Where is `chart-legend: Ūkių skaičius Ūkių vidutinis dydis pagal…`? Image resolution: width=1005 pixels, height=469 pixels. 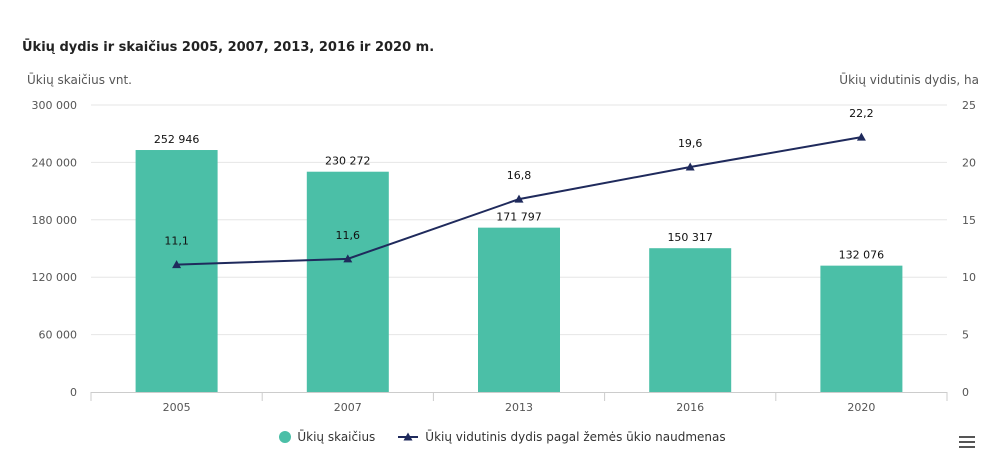 chart-legend: Ūkių skaičius Ūkių vidutinis dydis pagal… is located at coordinates (502, 437).